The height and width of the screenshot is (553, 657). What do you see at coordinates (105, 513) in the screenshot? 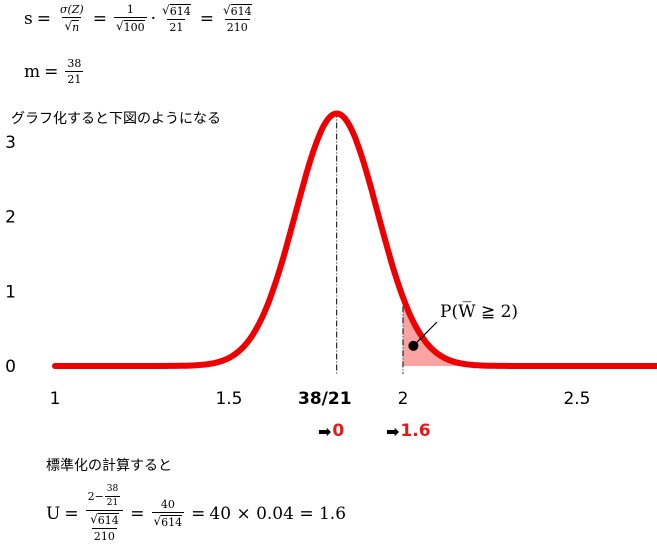
I see `fraction-standardization: 2 − 38 21 √ 614 210` at bounding box center [105, 513].